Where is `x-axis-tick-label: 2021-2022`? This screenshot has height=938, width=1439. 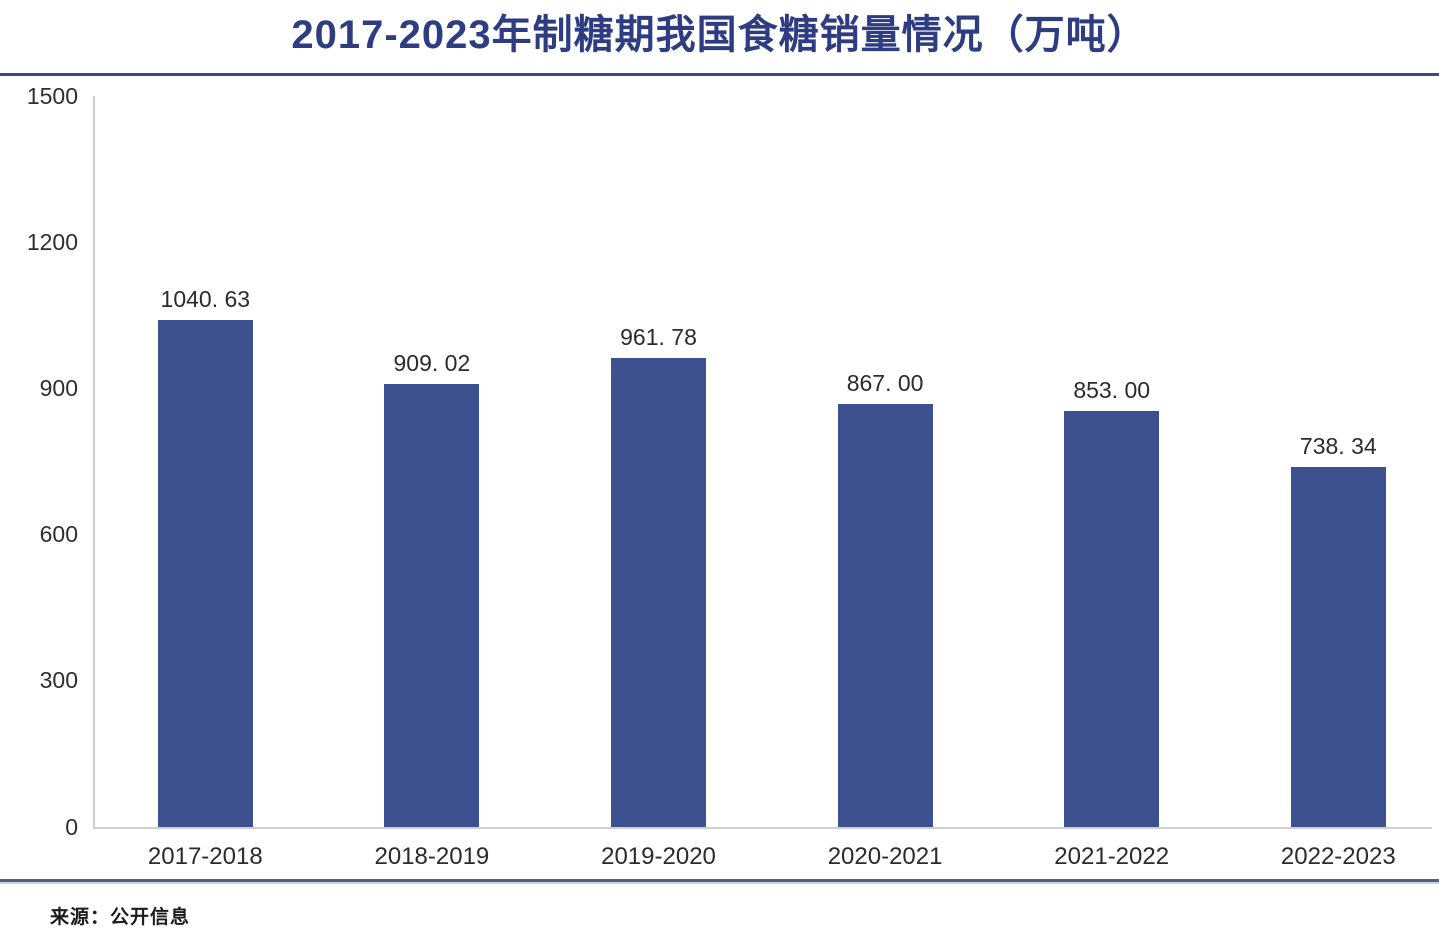 x-axis-tick-label: 2021-2022 is located at coordinates (1112, 856).